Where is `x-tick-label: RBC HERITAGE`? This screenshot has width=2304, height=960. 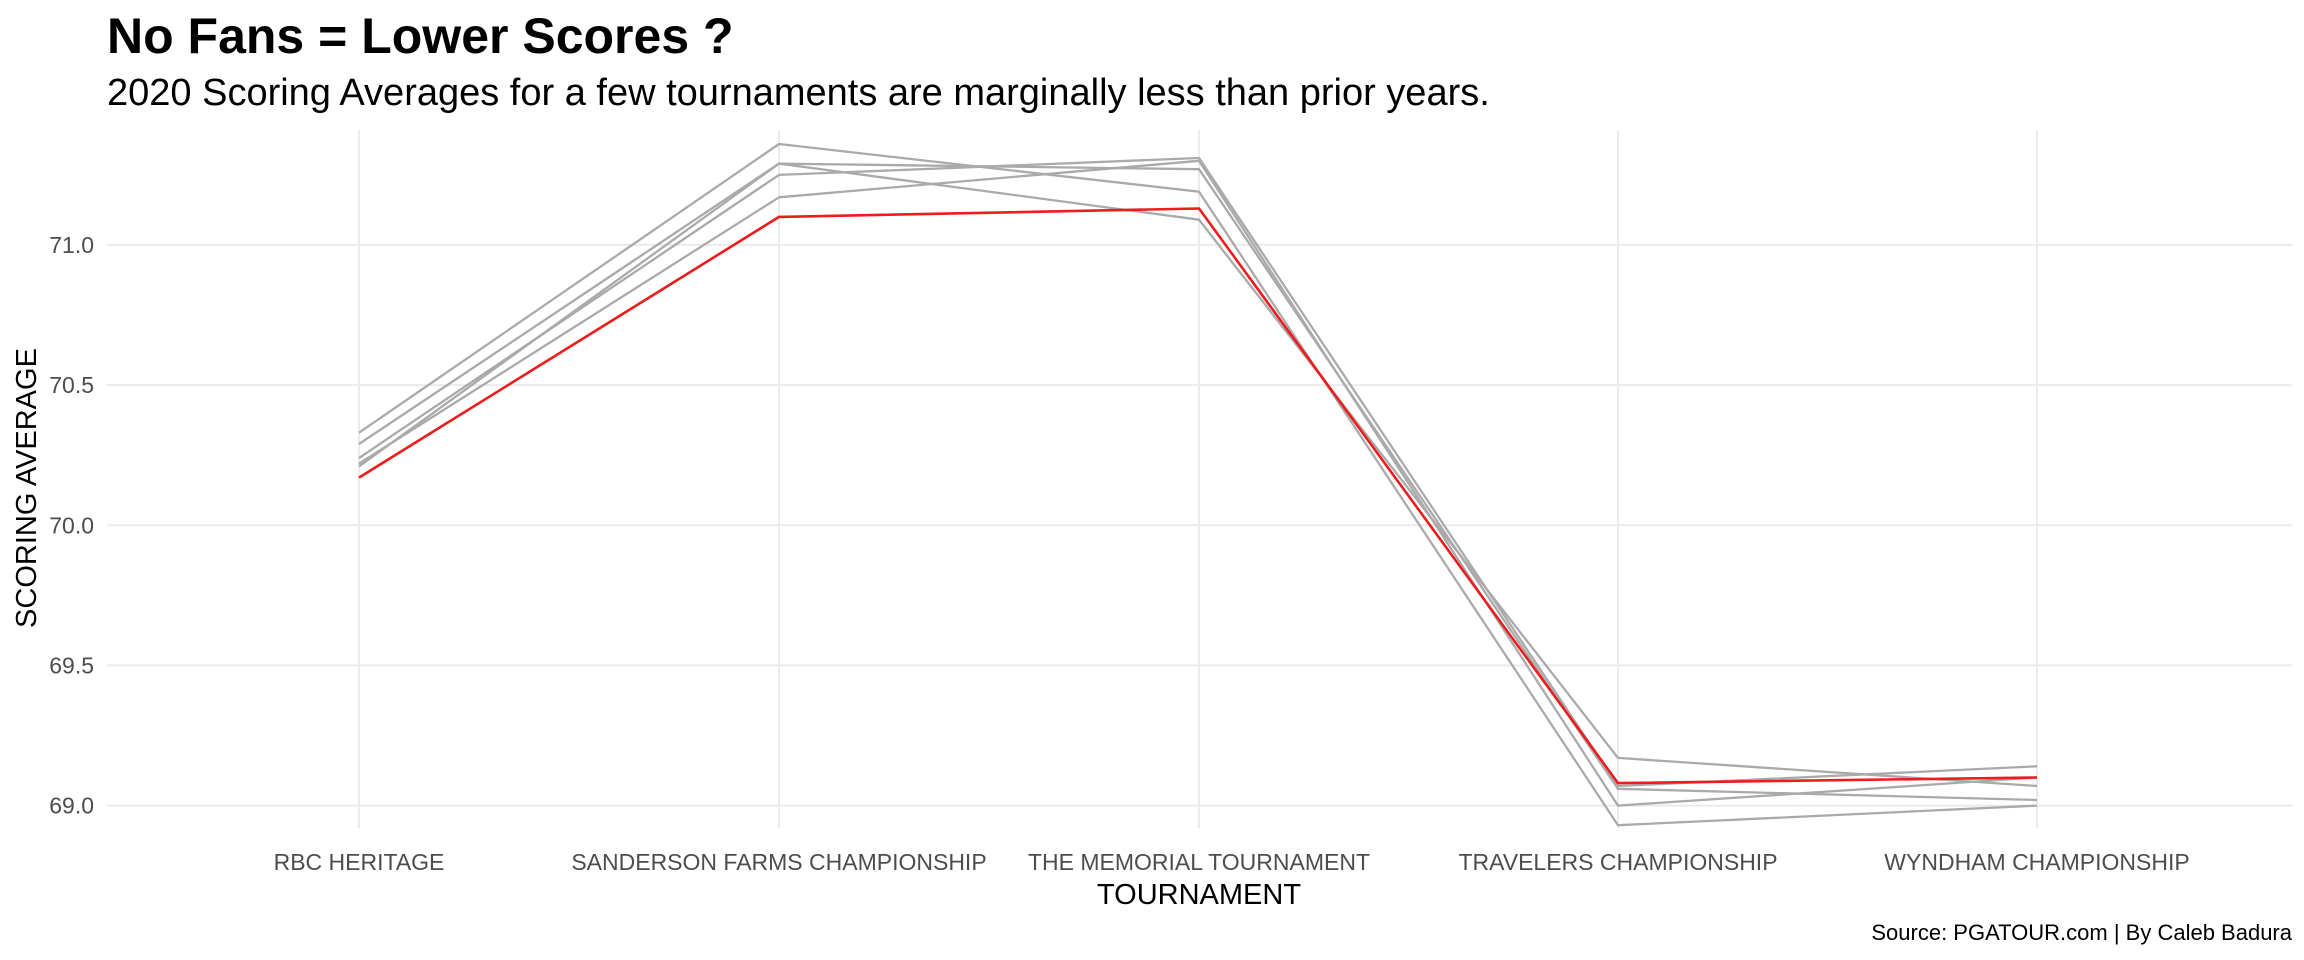 x-tick-label: RBC HERITAGE is located at coordinates (359, 862).